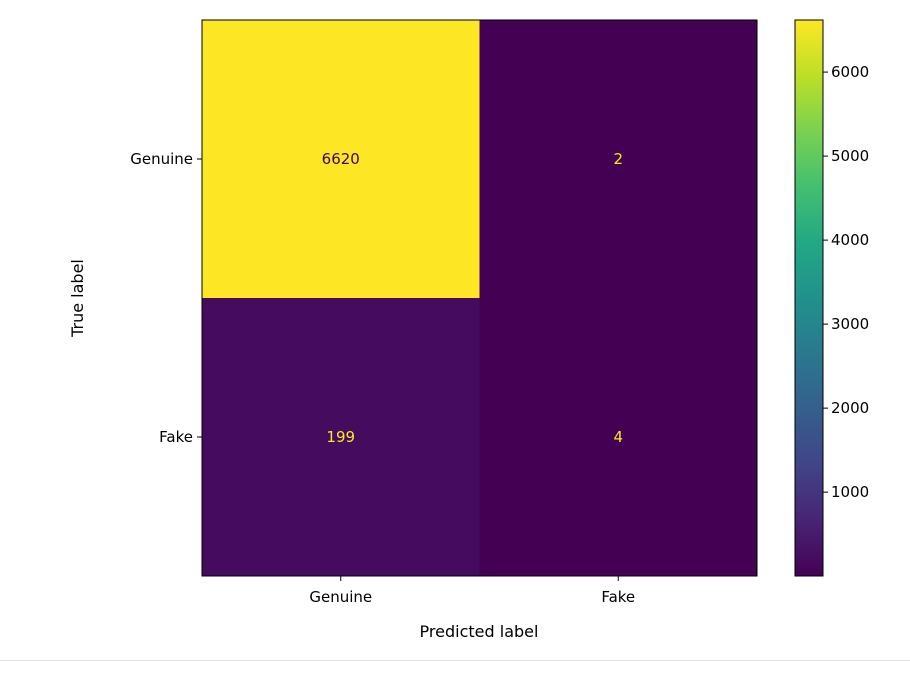 The height and width of the screenshot is (676, 910). I want to click on output-divider, so click(455, 660).